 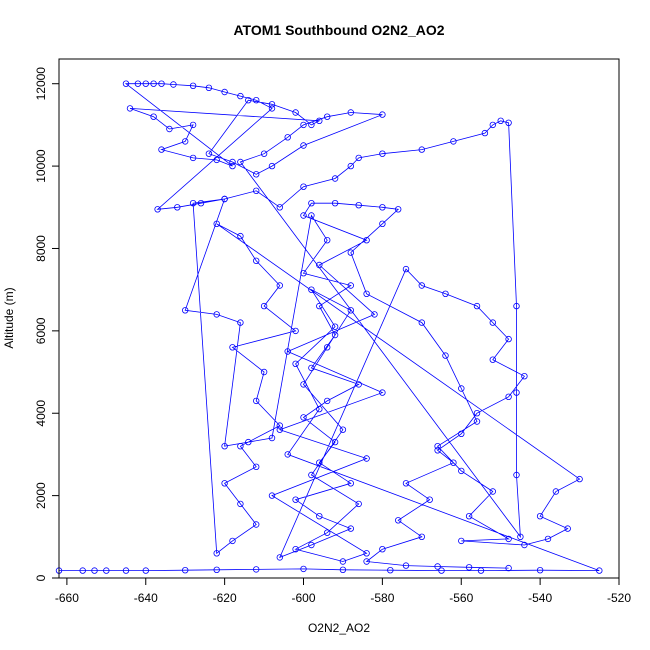 What do you see at coordinates (146, 598) in the screenshot?
I see `x-tick-label: -640` at bounding box center [146, 598].